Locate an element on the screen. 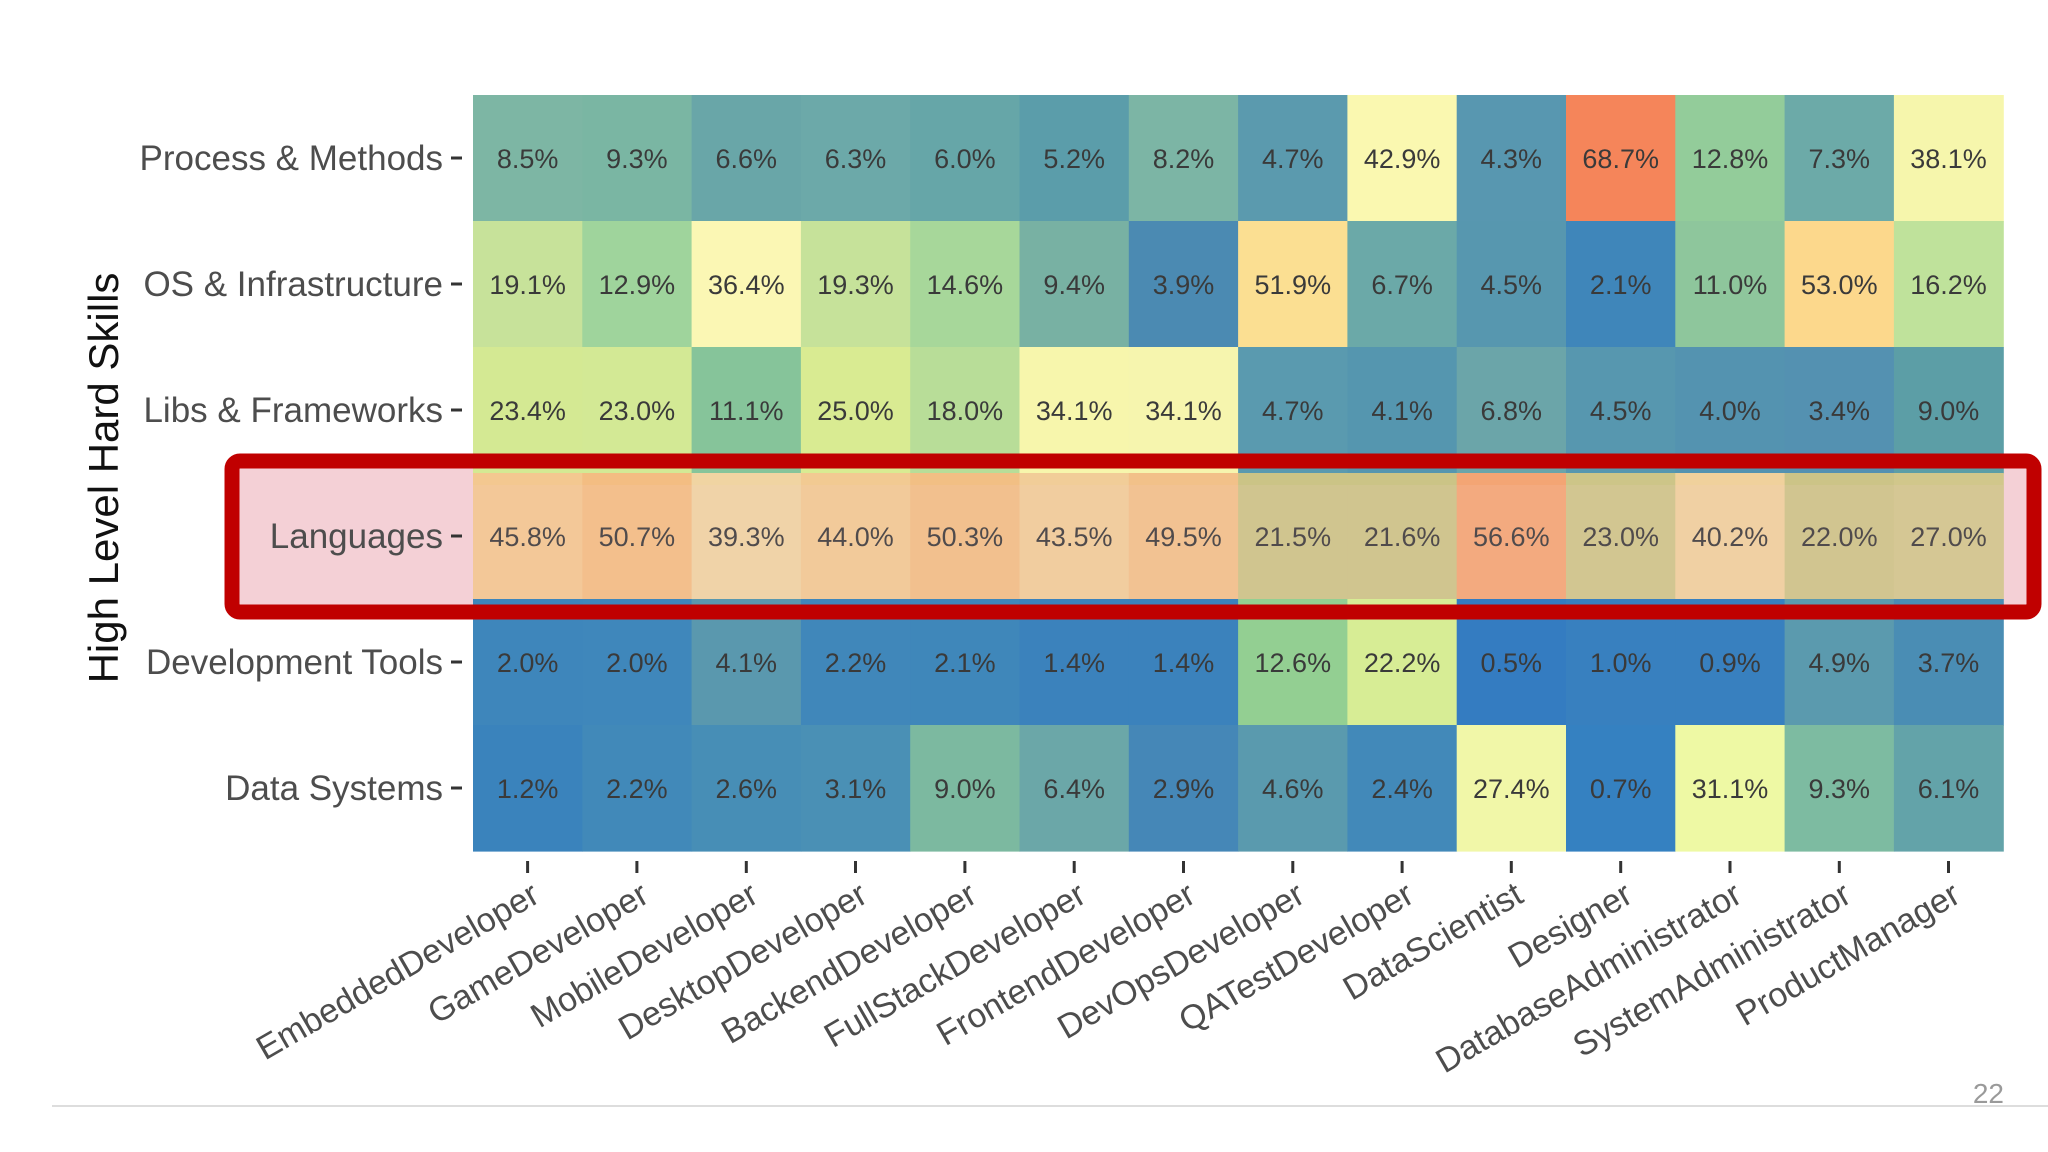 Image resolution: width=2048 pixels, height=1152 pixels. cell-value-label: 4.3% is located at coordinates (1512, 159).